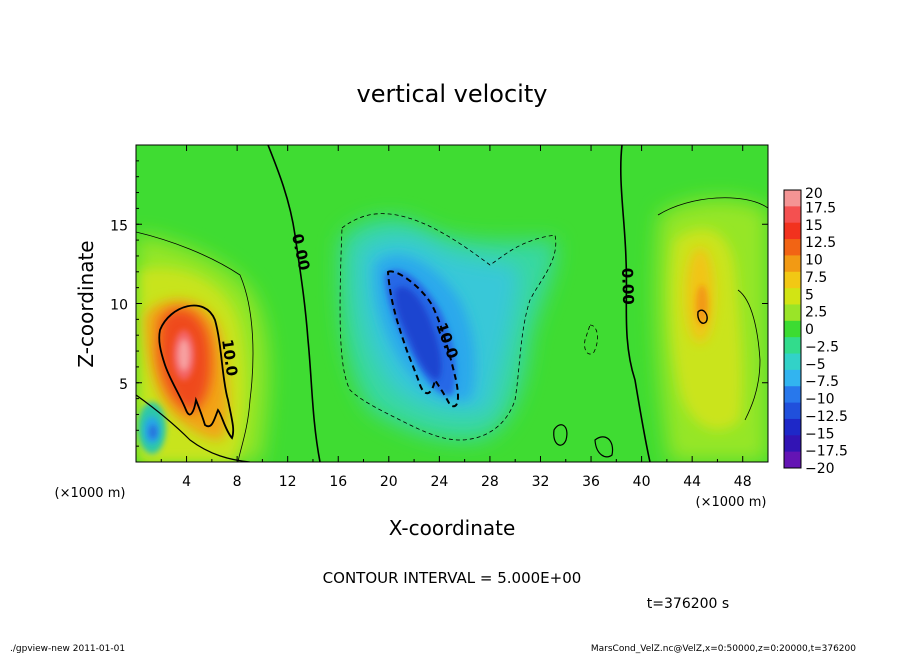 This screenshot has width=904, height=654. What do you see at coordinates (816, 313) in the screenshot?
I see `colorbar-label: 2.5` at bounding box center [816, 313].